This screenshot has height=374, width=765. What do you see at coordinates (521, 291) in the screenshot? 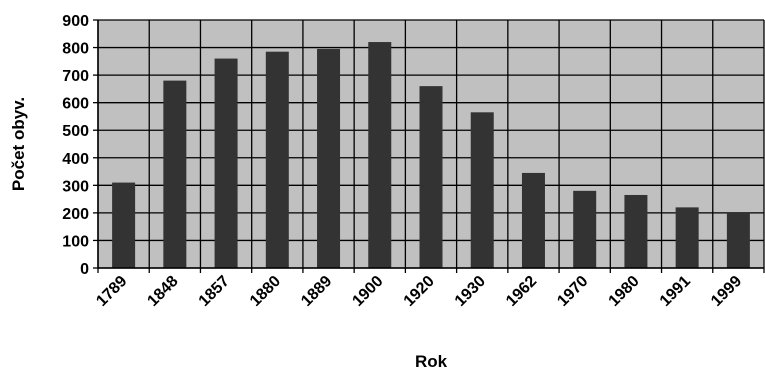
I see `x-tick-label: 1962` at bounding box center [521, 291].